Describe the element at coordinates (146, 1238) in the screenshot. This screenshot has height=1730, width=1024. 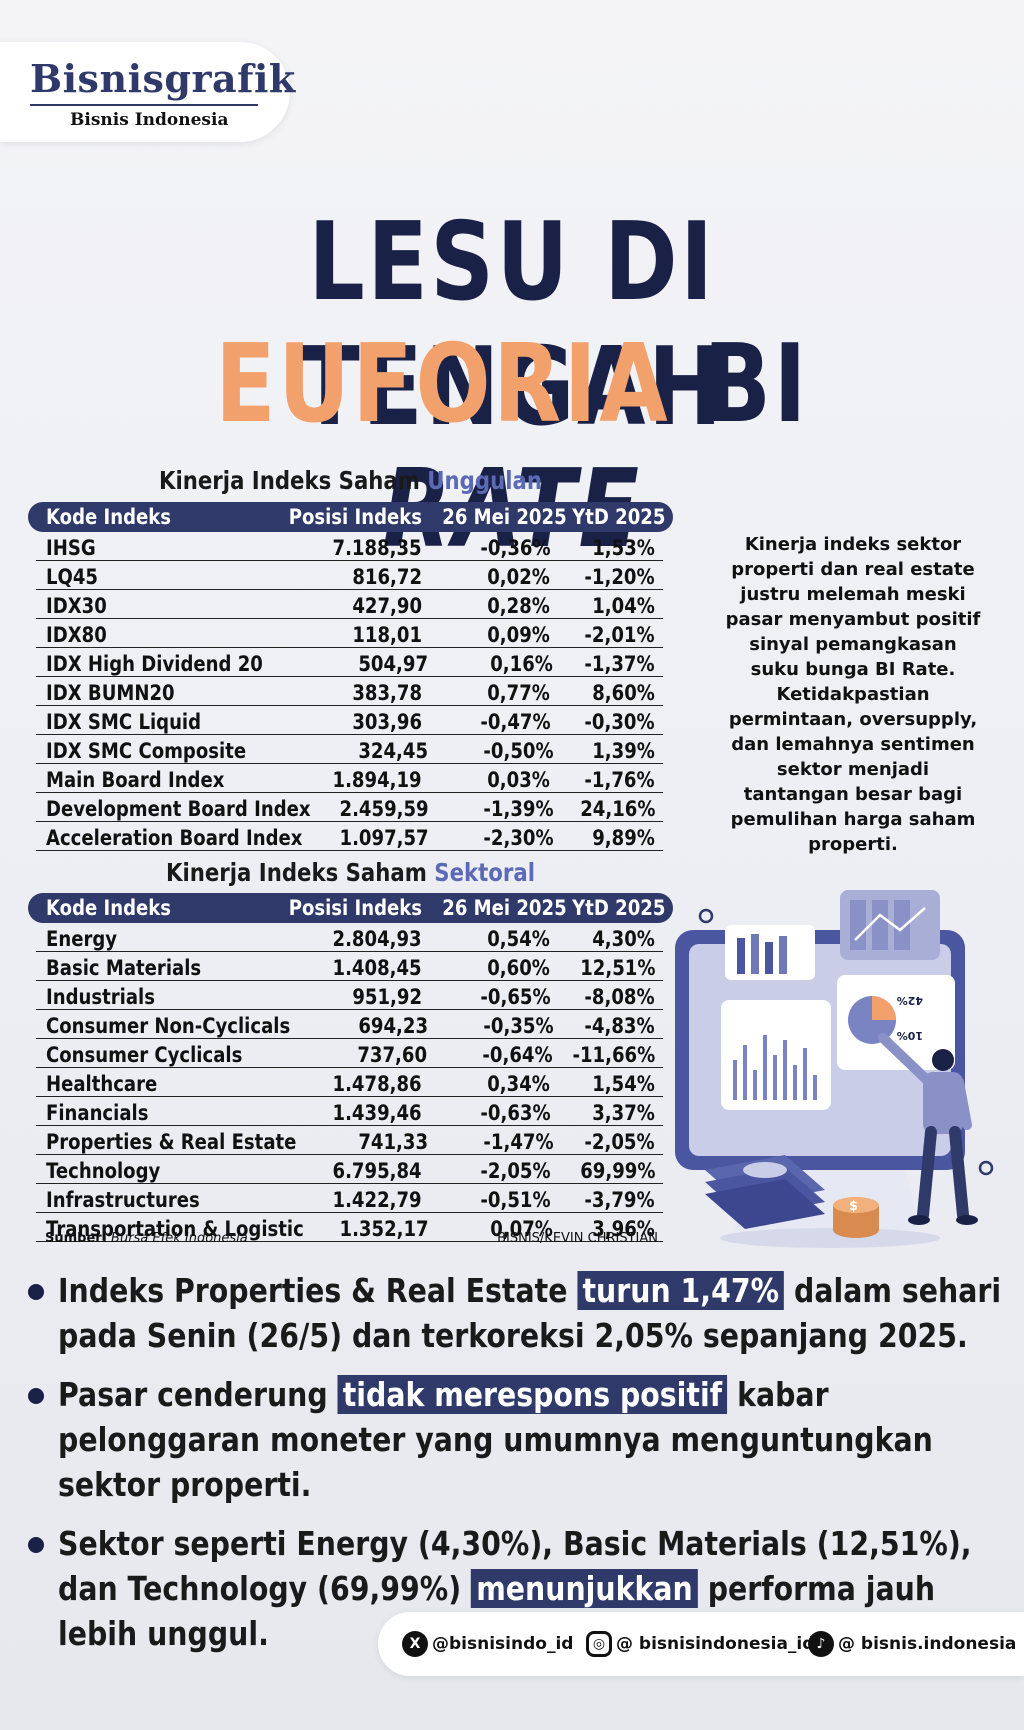
I see `source-note: Sumber: Bursa Efek Indonesia` at that location.